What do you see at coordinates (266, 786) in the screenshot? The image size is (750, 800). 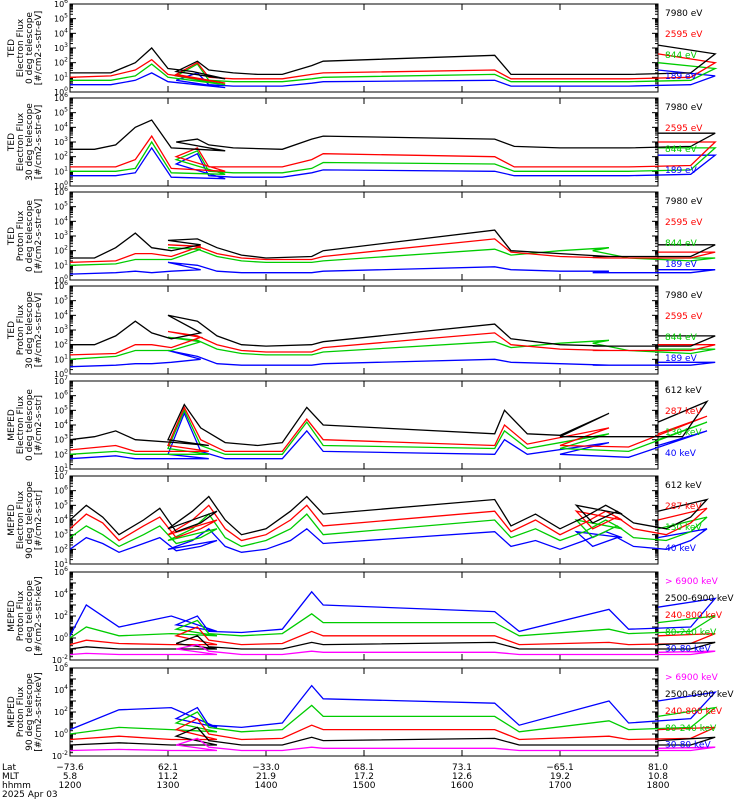 I see `x-tick-hhmm: 1400` at bounding box center [266, 786].